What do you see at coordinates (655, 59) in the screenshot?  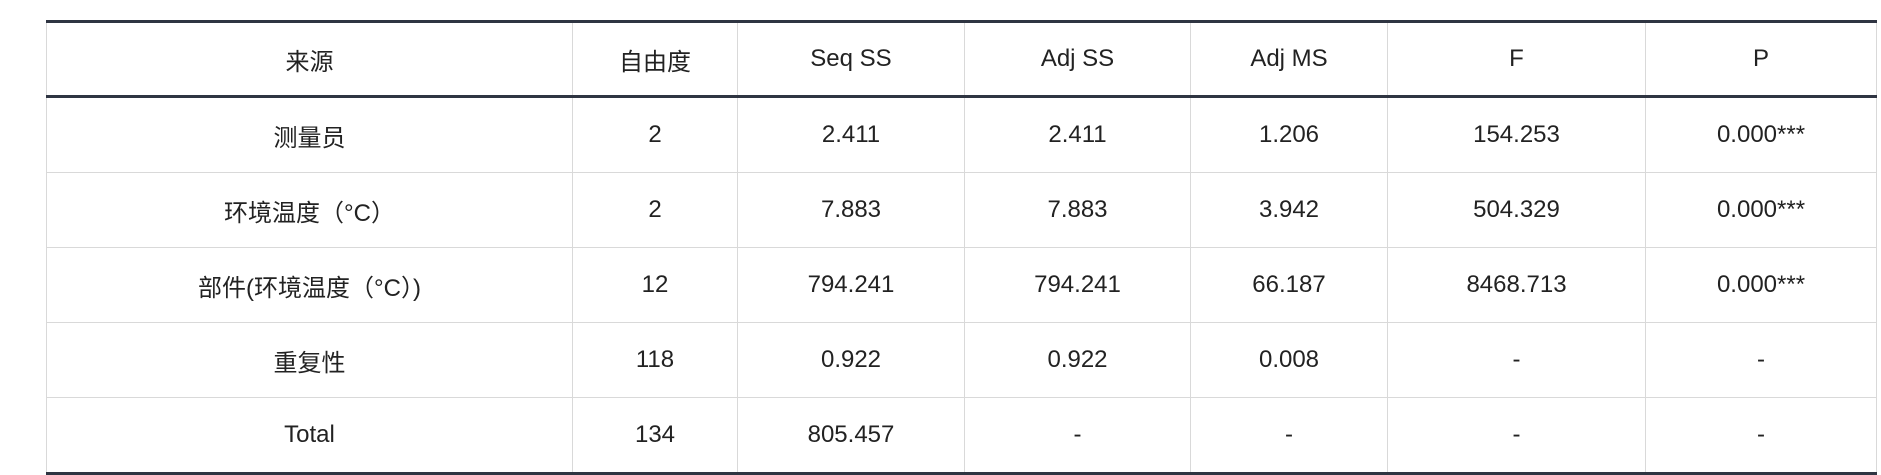 I see `header-cell: 自由度` at bounding box center [655, 59].